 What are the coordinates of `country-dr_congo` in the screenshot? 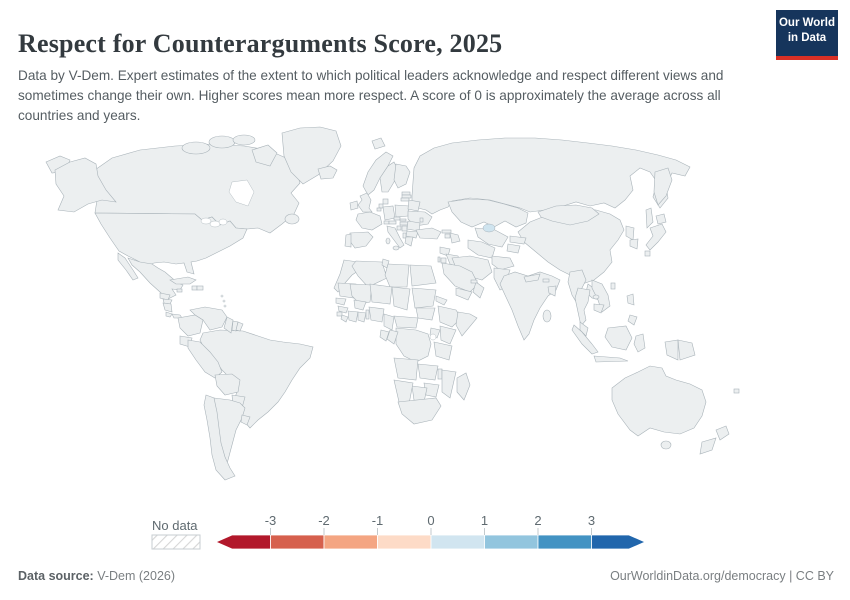 It's located at (413, 345).